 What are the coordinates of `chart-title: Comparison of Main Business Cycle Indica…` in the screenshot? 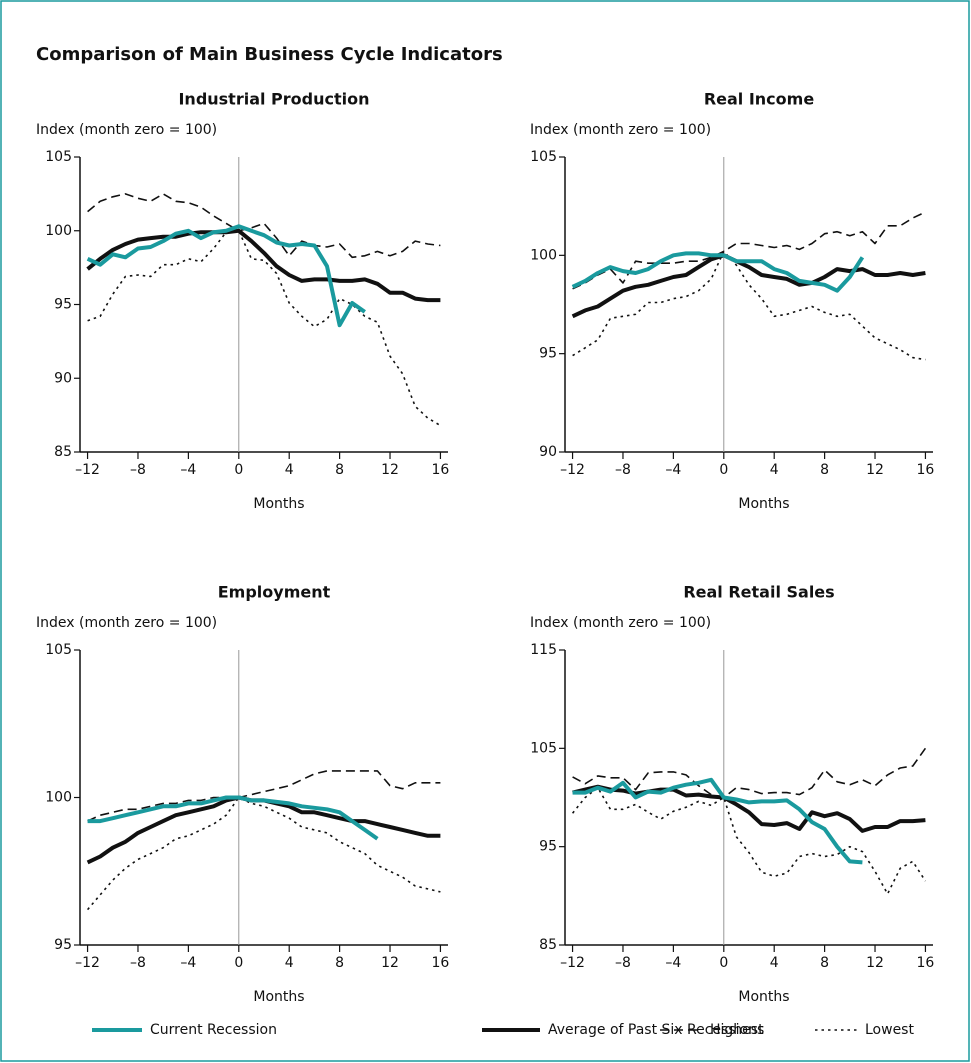 It's located at (269, 54).